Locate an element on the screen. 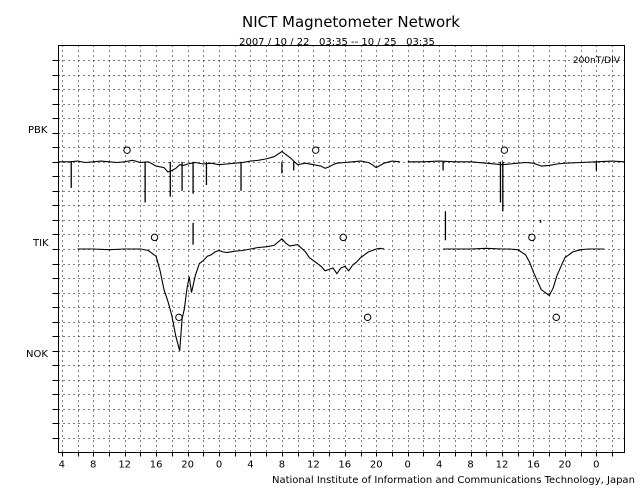 This screenshot has width=640, height=500. scale-label: 200nT/DIV is located at coordinates (597, 61).